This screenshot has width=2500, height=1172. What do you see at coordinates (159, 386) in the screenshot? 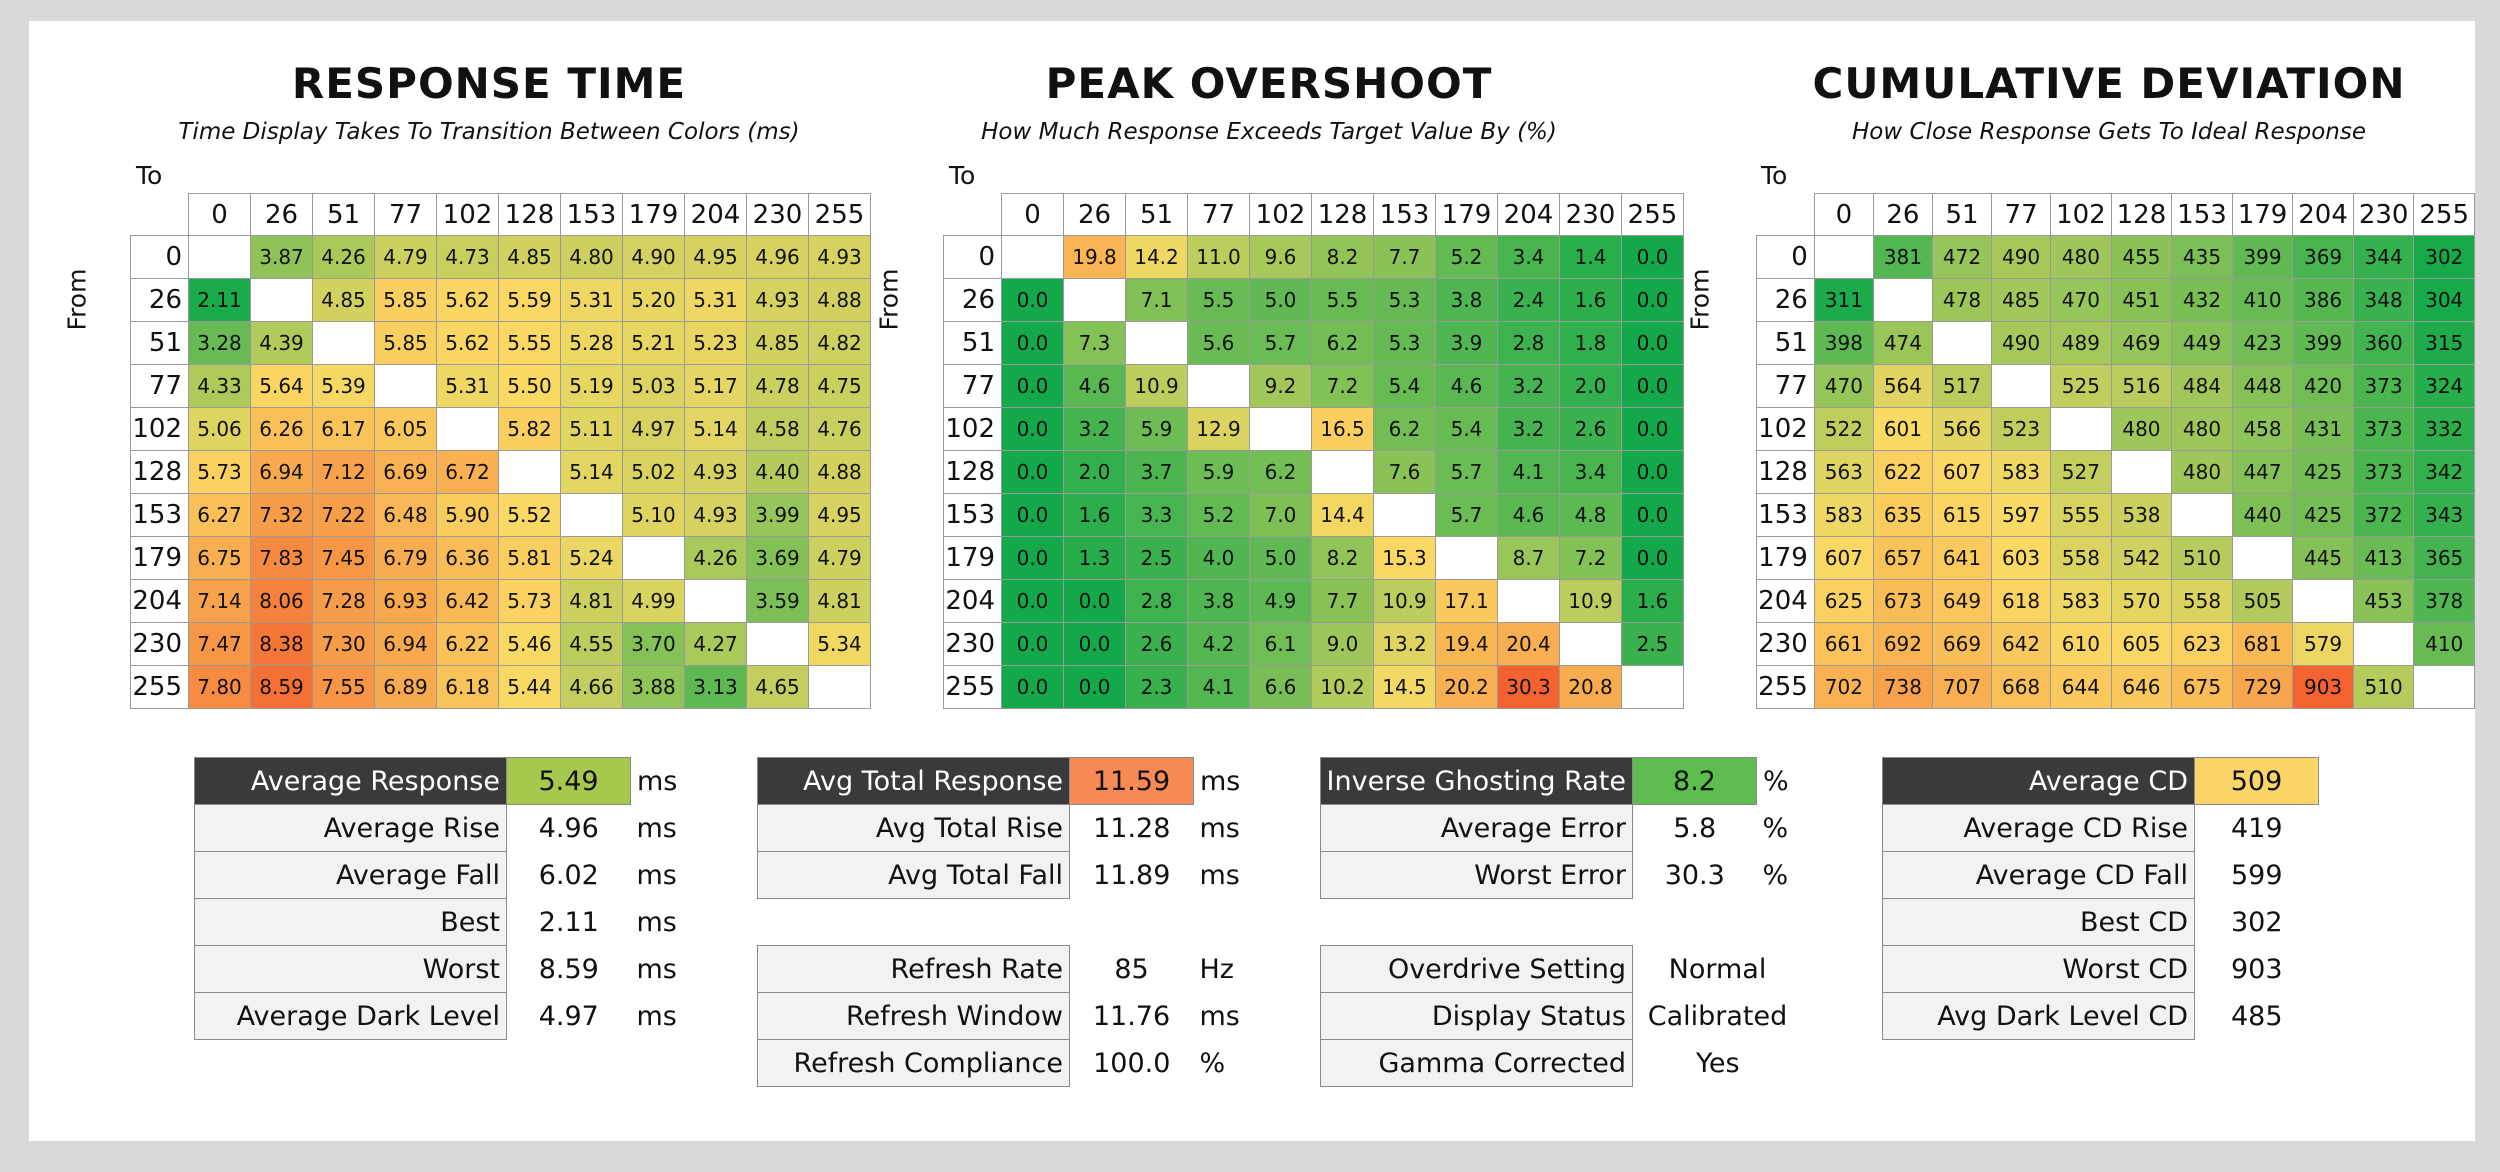
I see `y-tick-label: 77` at bounding box center [159, 386].